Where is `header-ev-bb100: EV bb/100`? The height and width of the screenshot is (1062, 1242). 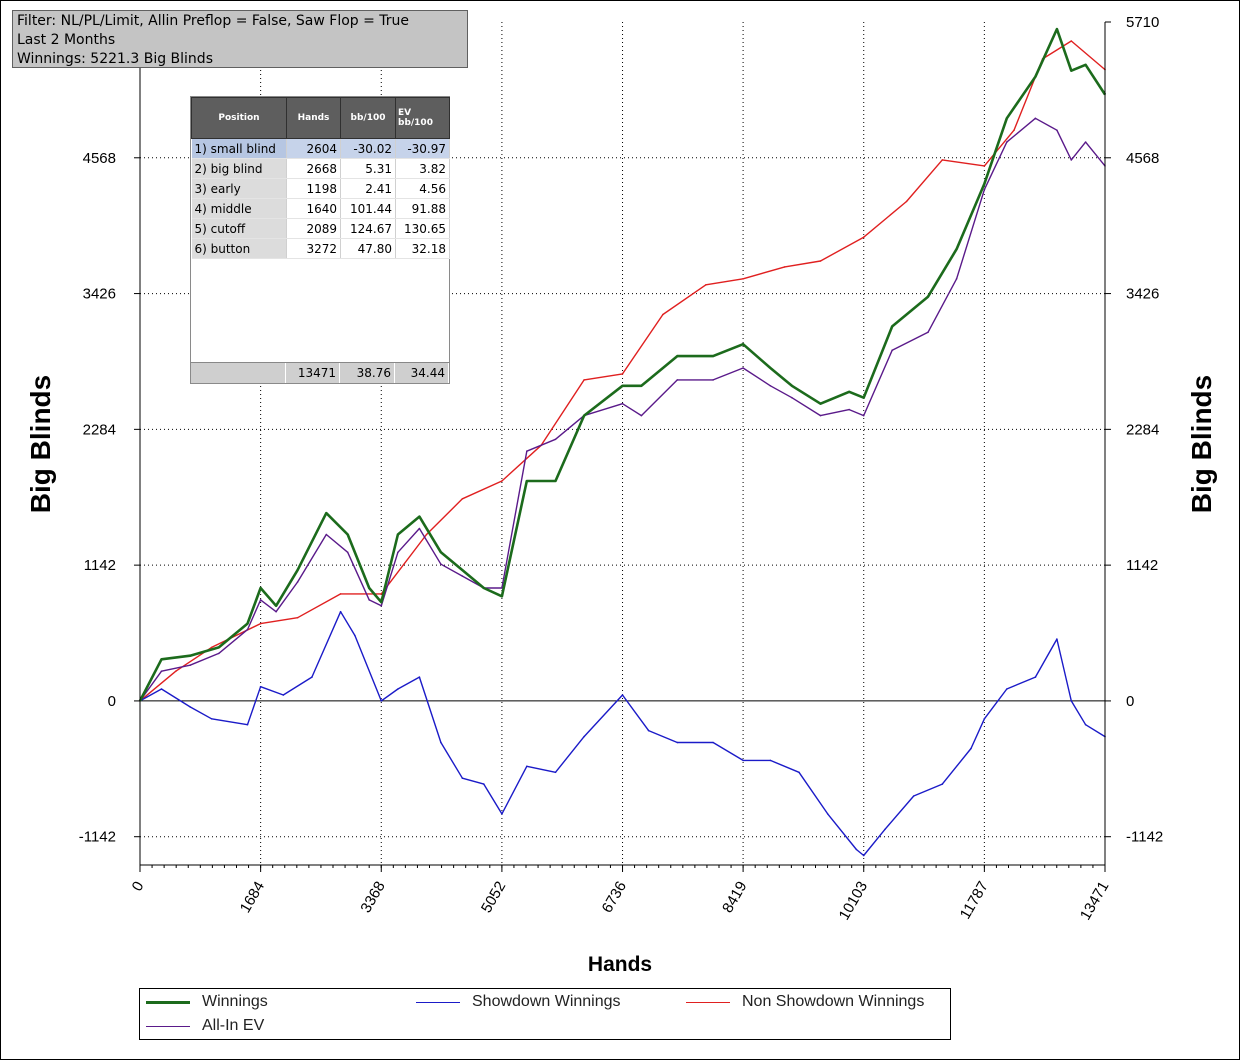
header-ev-bb100: EV bb/100 is located at coordinates (422, 118).